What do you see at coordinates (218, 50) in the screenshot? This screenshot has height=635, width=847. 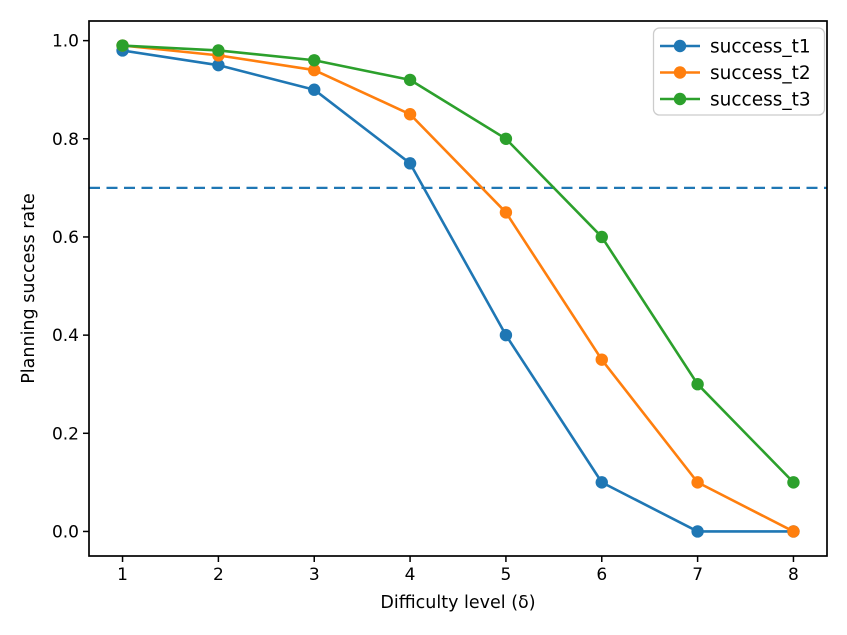 I see `data-point-success_t3-x2` at bounding box center [218, 50].